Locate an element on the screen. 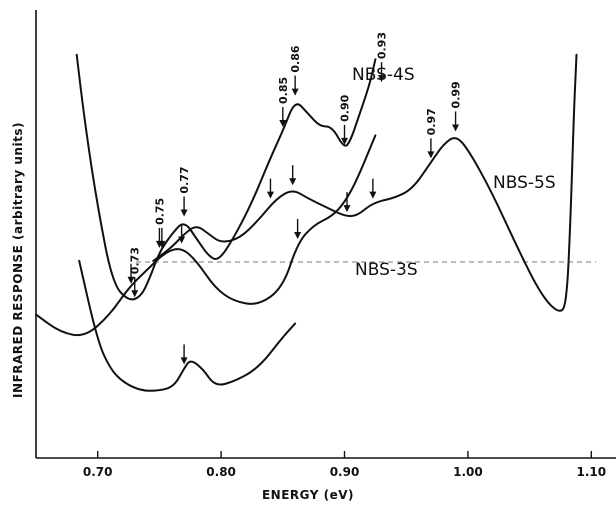 This screenshot has width=616, height=505. peak-label-2: 0.77 is located at coordinates (184, 179).